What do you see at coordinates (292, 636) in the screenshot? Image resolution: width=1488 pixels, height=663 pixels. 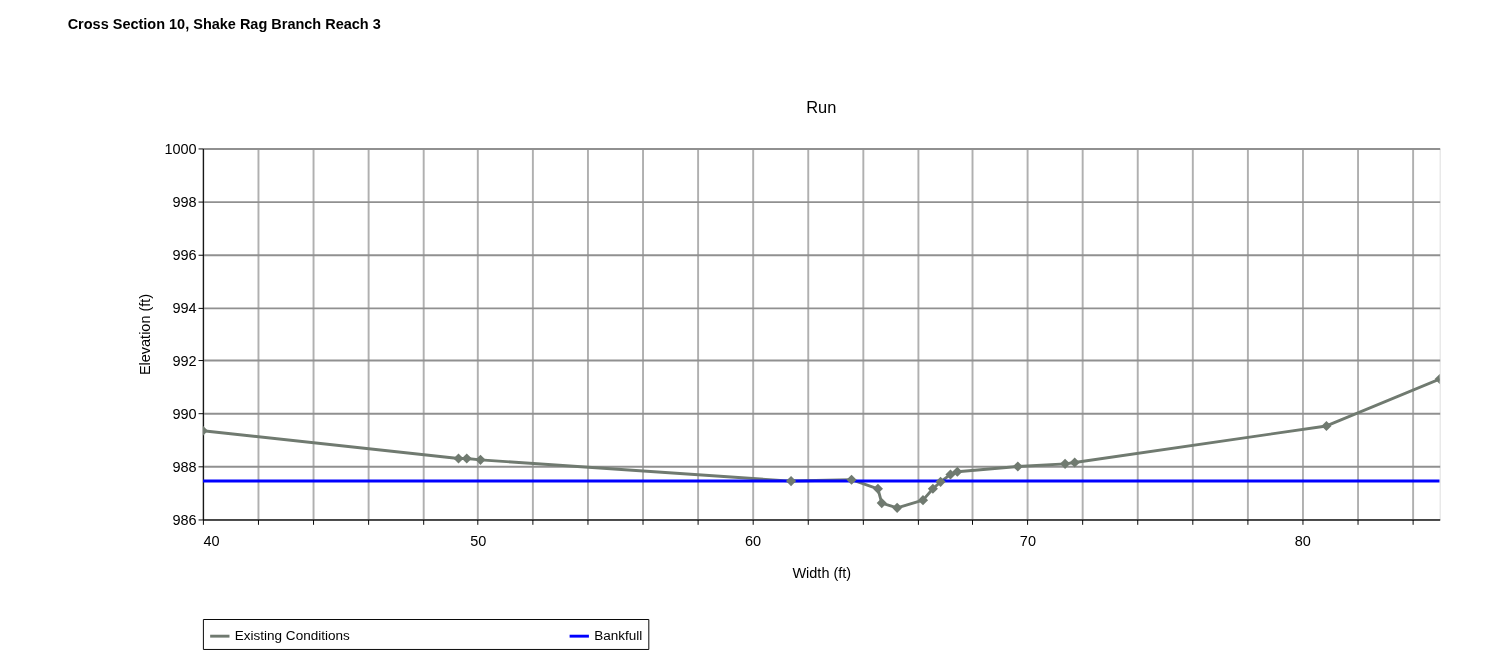 I see `legend-label: Existing Conditions` at bounding box center [292, 636].